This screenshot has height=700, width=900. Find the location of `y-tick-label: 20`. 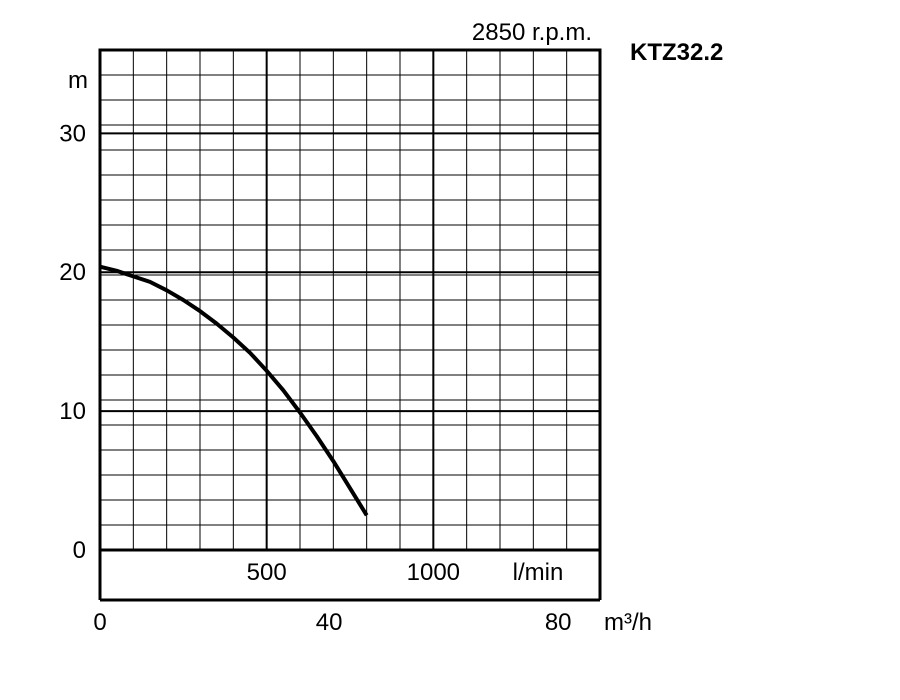

y-tick-label: 20 is located at coordinates (72, 272).